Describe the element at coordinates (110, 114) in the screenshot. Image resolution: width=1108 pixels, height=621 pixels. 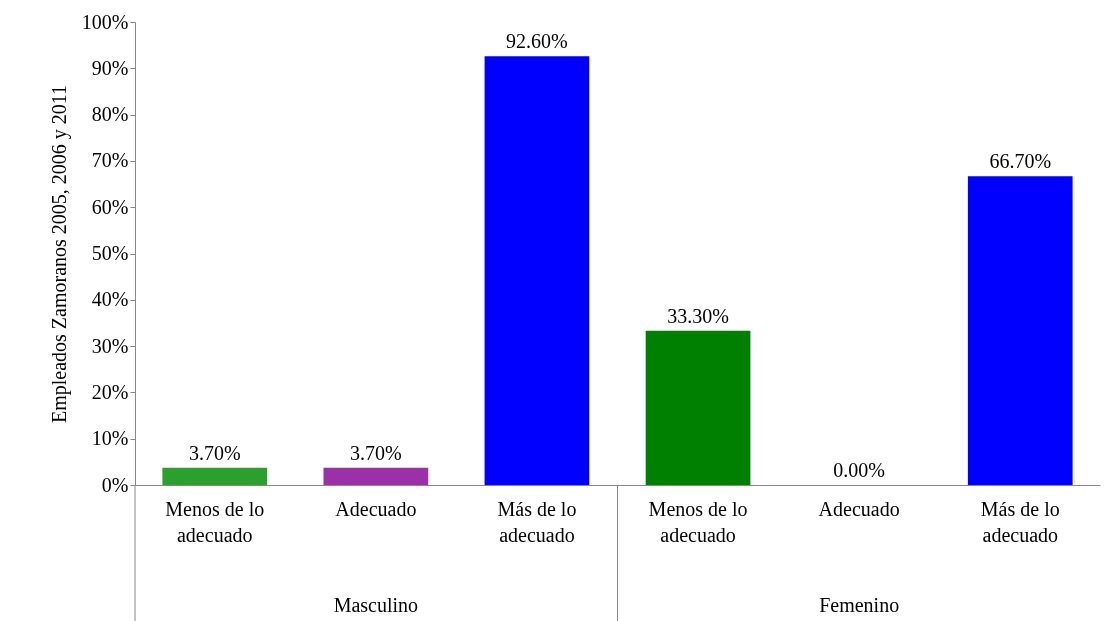
I see `y-tick-label: 80%` at that location.